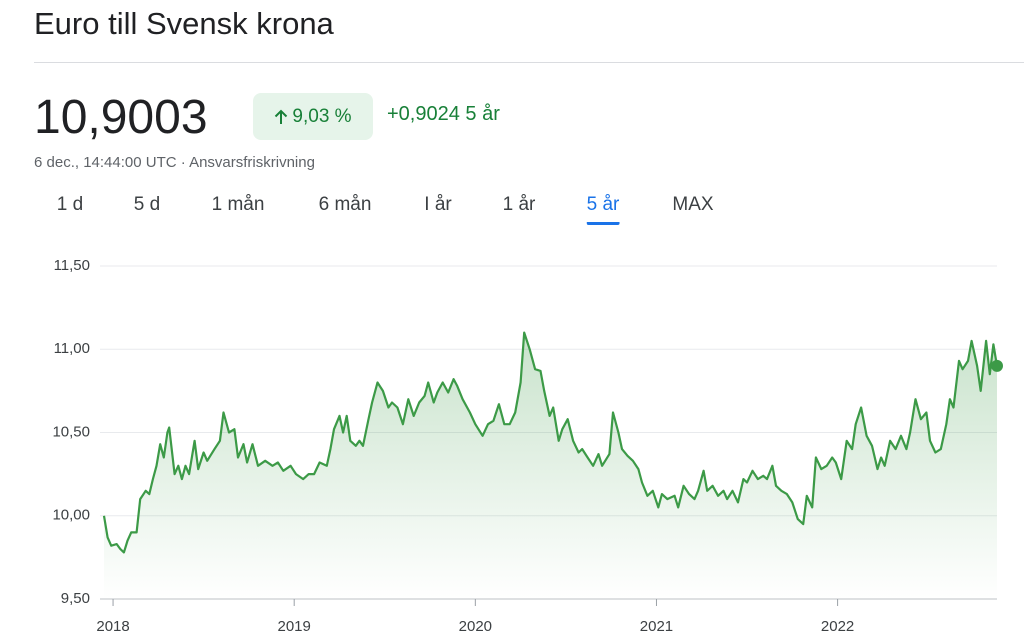 The height and width of the screenshot is (642, 1024). What do you see at coordinates (70, 204) in the screenshot?
I see `range-tab: 1 d` at bounding box center [70, 204].